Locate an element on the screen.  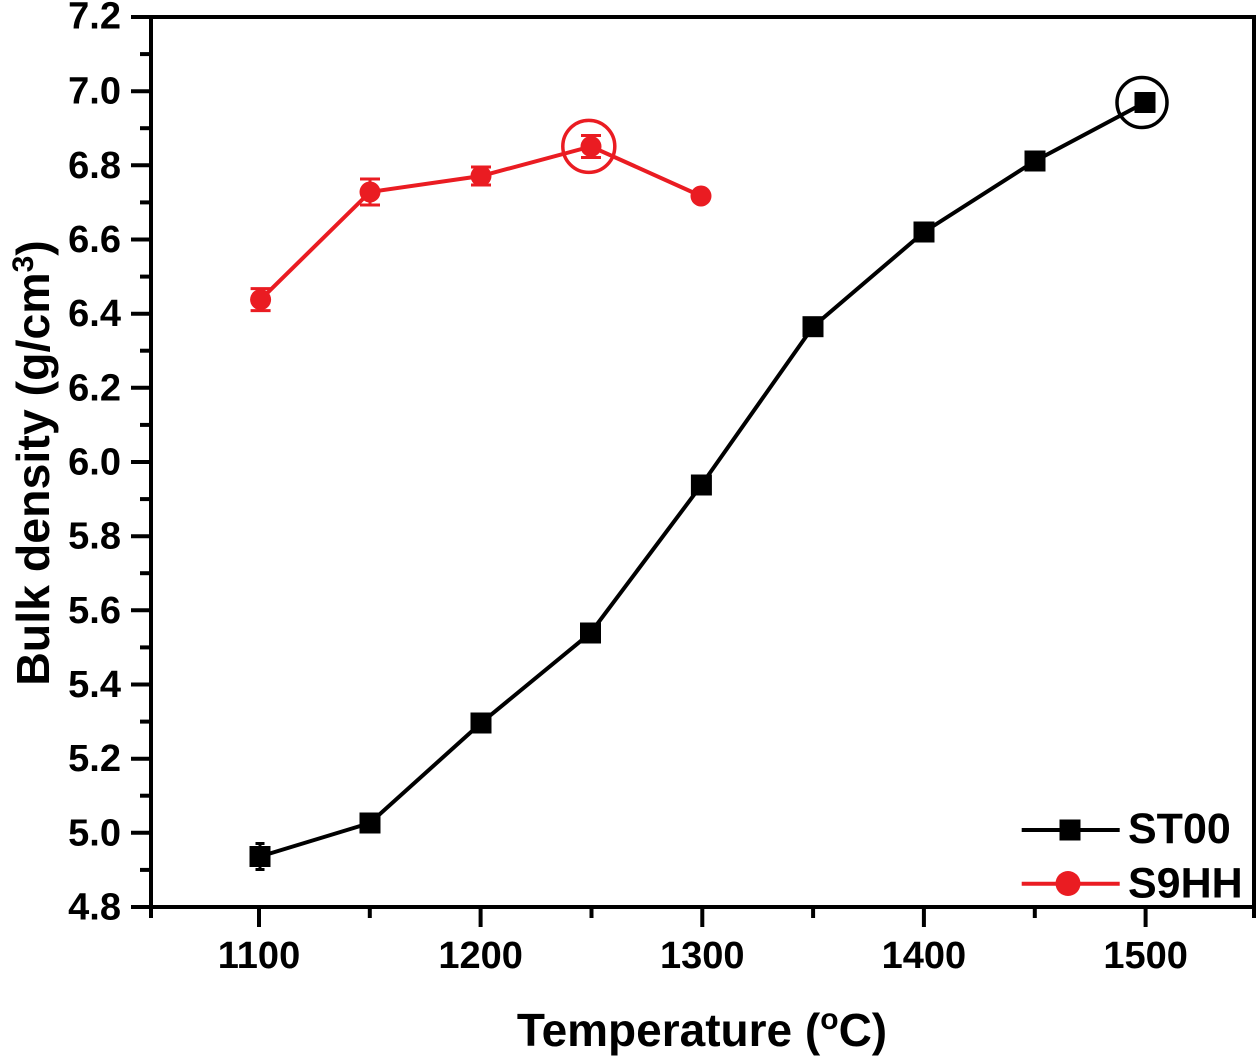
svg-text: Temperature (oC) is located at coordinates (702, 1029).